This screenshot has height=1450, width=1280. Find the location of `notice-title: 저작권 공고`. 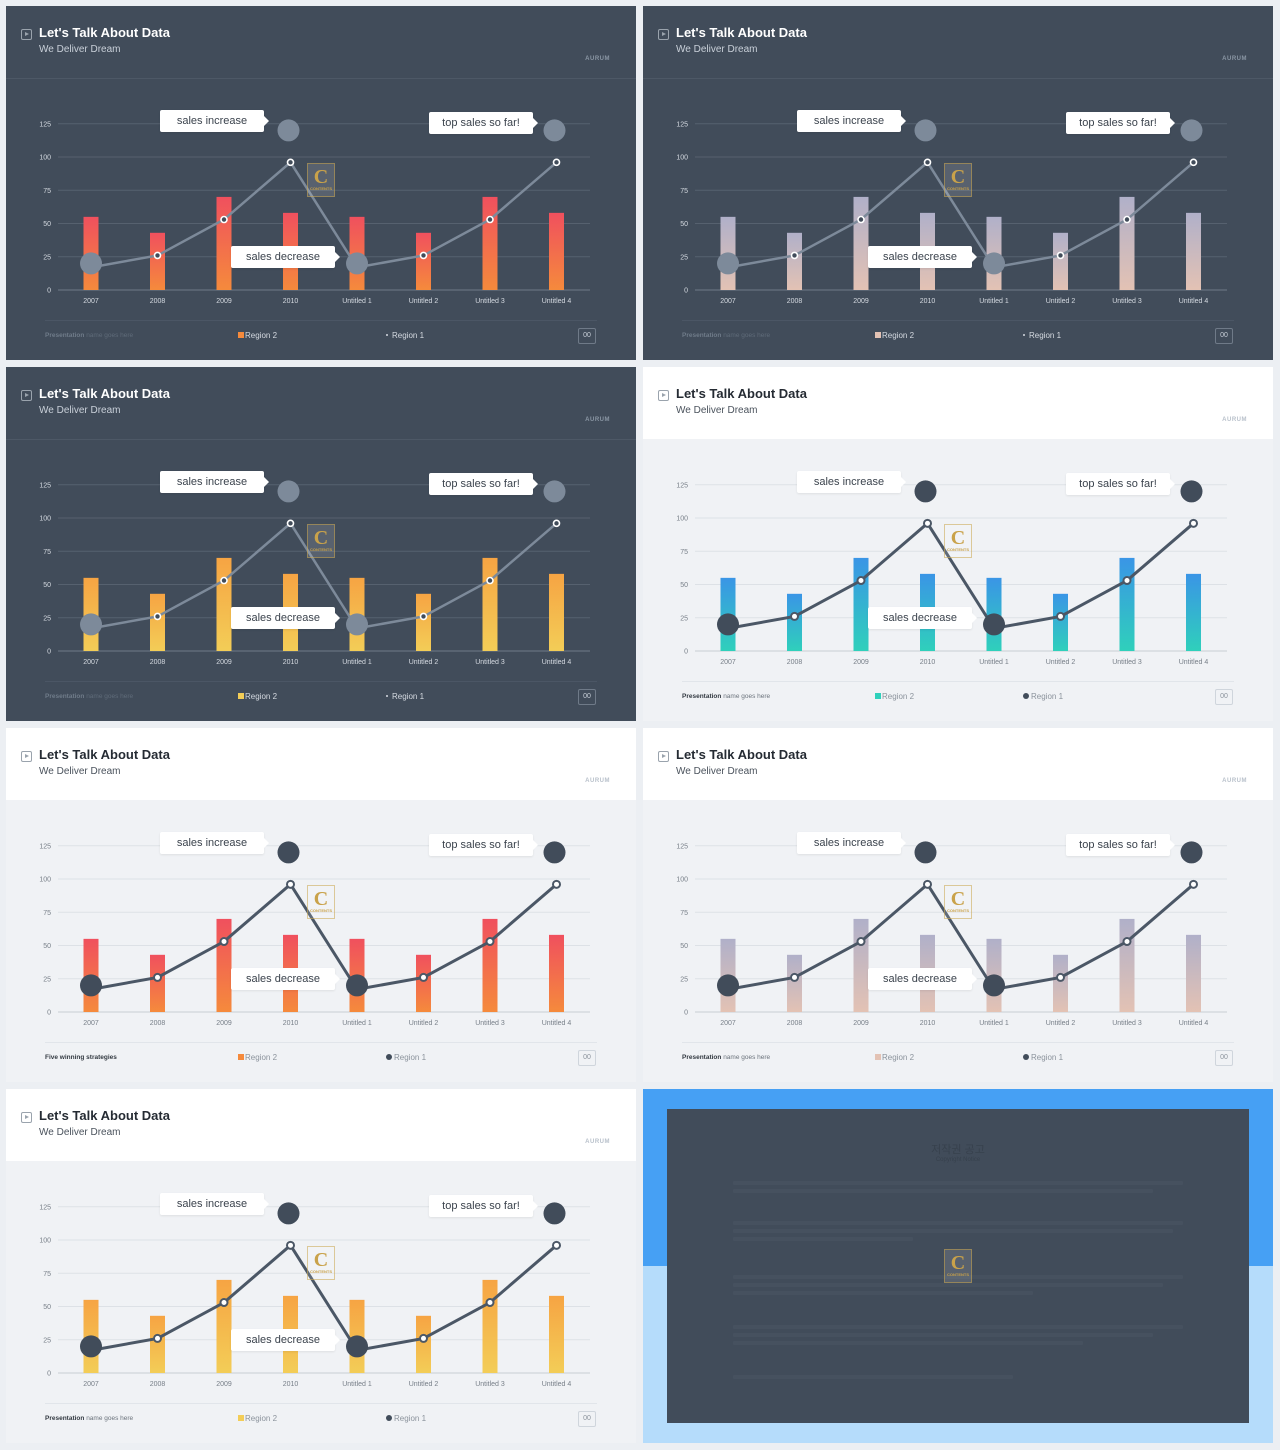

notice-title: 저작권 공고 is located at coordinates (958, 1150).